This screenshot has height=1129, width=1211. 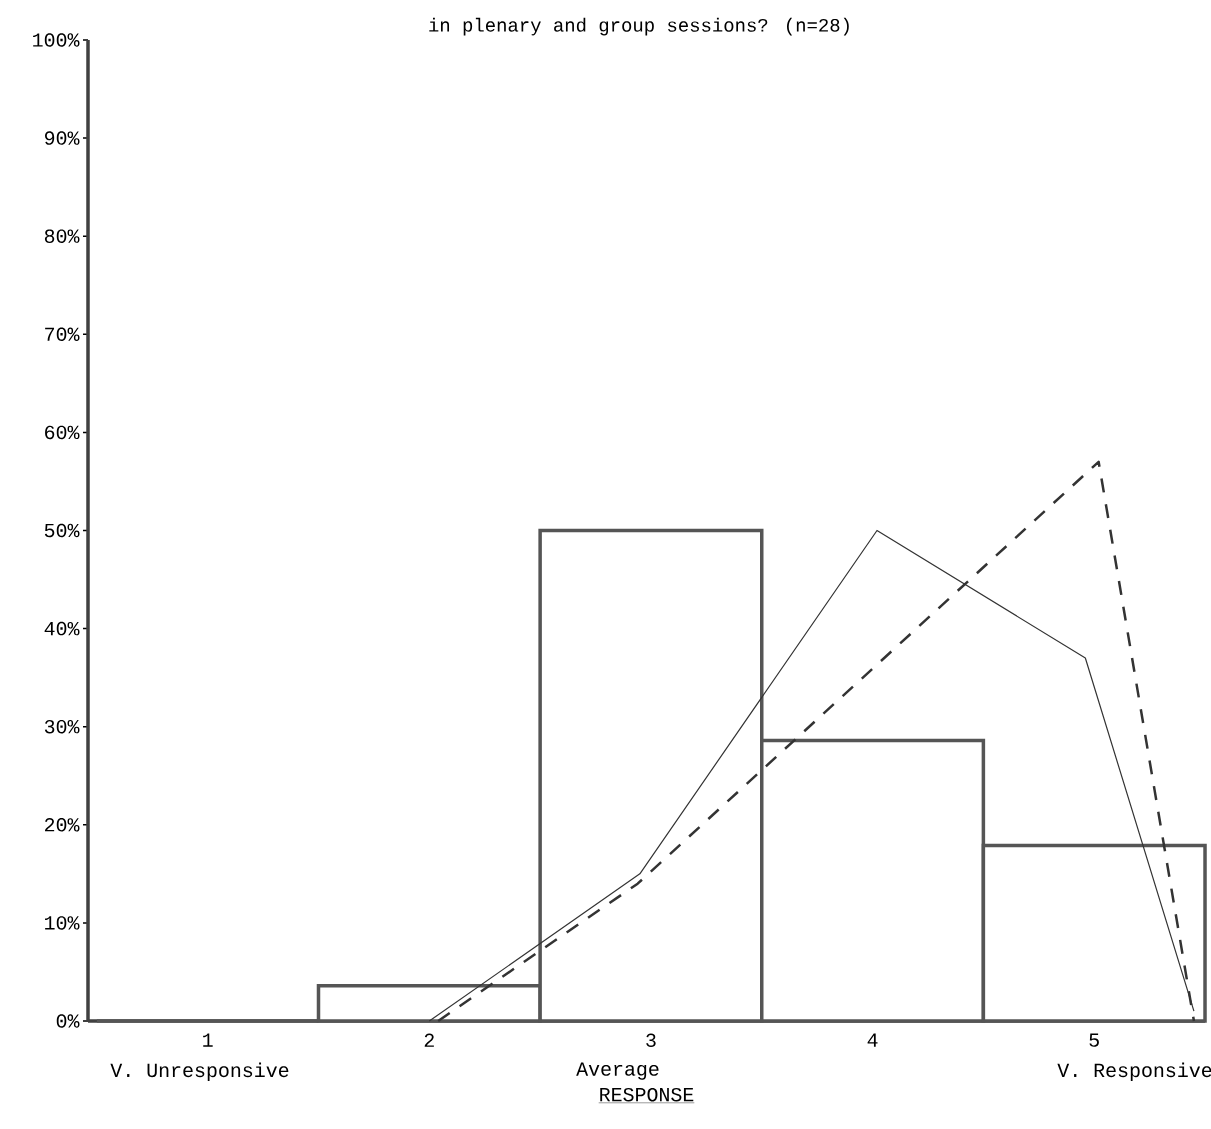 I want to click on y-tick-label: 90%, so click(x=62, y=138).